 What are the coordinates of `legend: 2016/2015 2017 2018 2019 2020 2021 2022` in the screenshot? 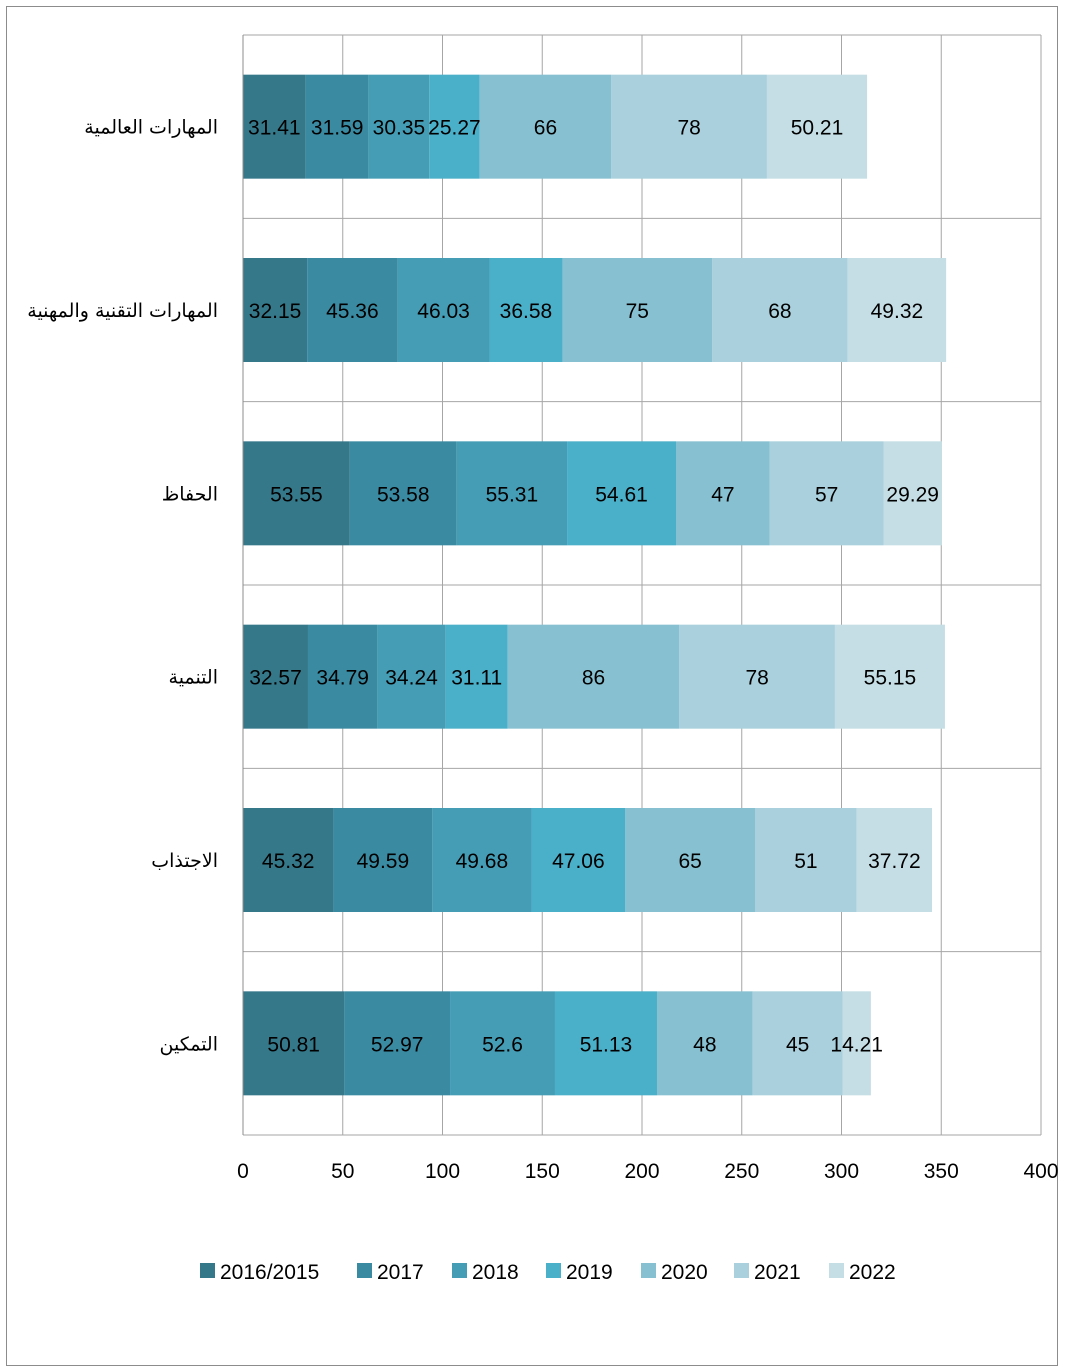 It's located at (548, 1272).